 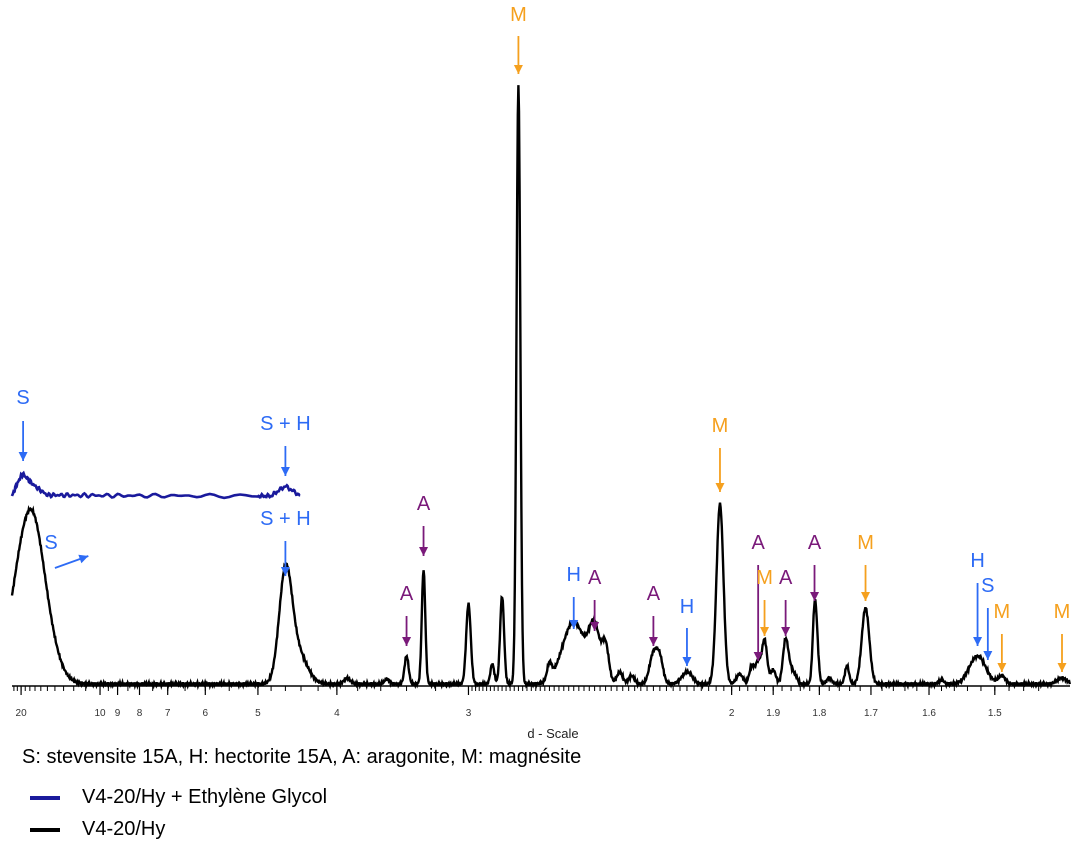 I want to click on x-tick-label: 7, so click(x=168, y=713).